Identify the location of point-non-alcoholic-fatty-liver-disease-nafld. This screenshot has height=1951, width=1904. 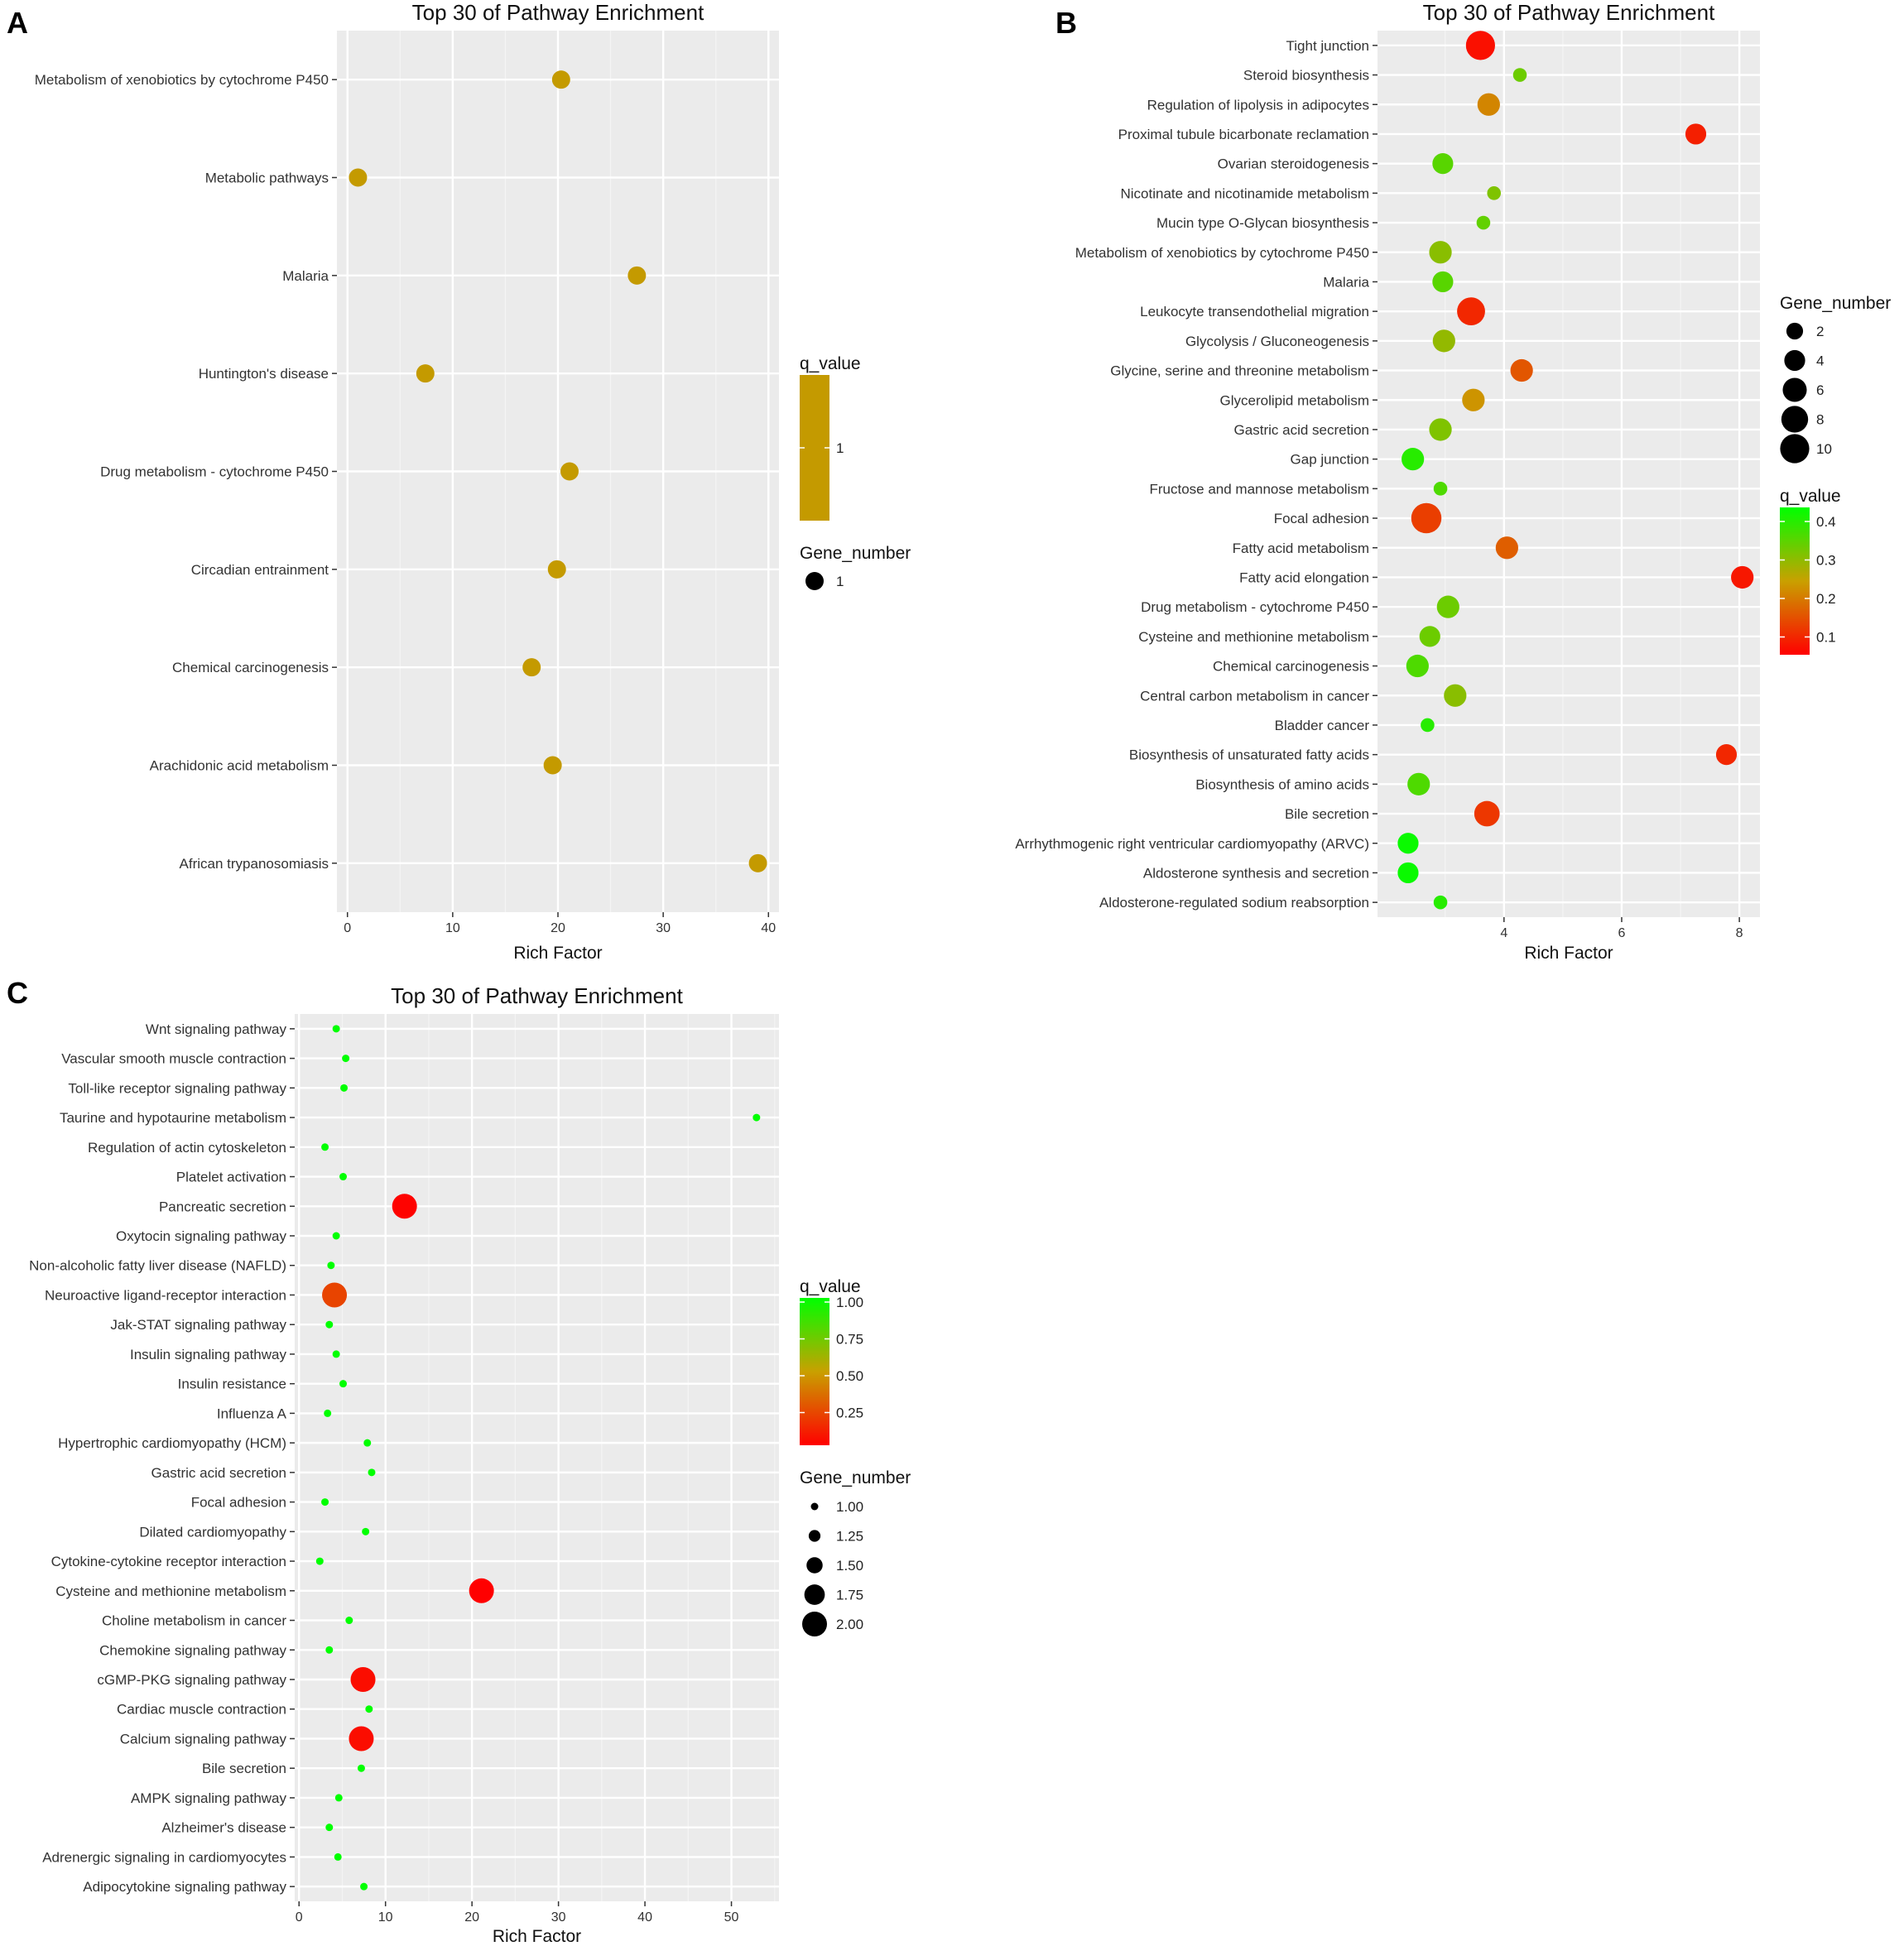
(331, 1265).